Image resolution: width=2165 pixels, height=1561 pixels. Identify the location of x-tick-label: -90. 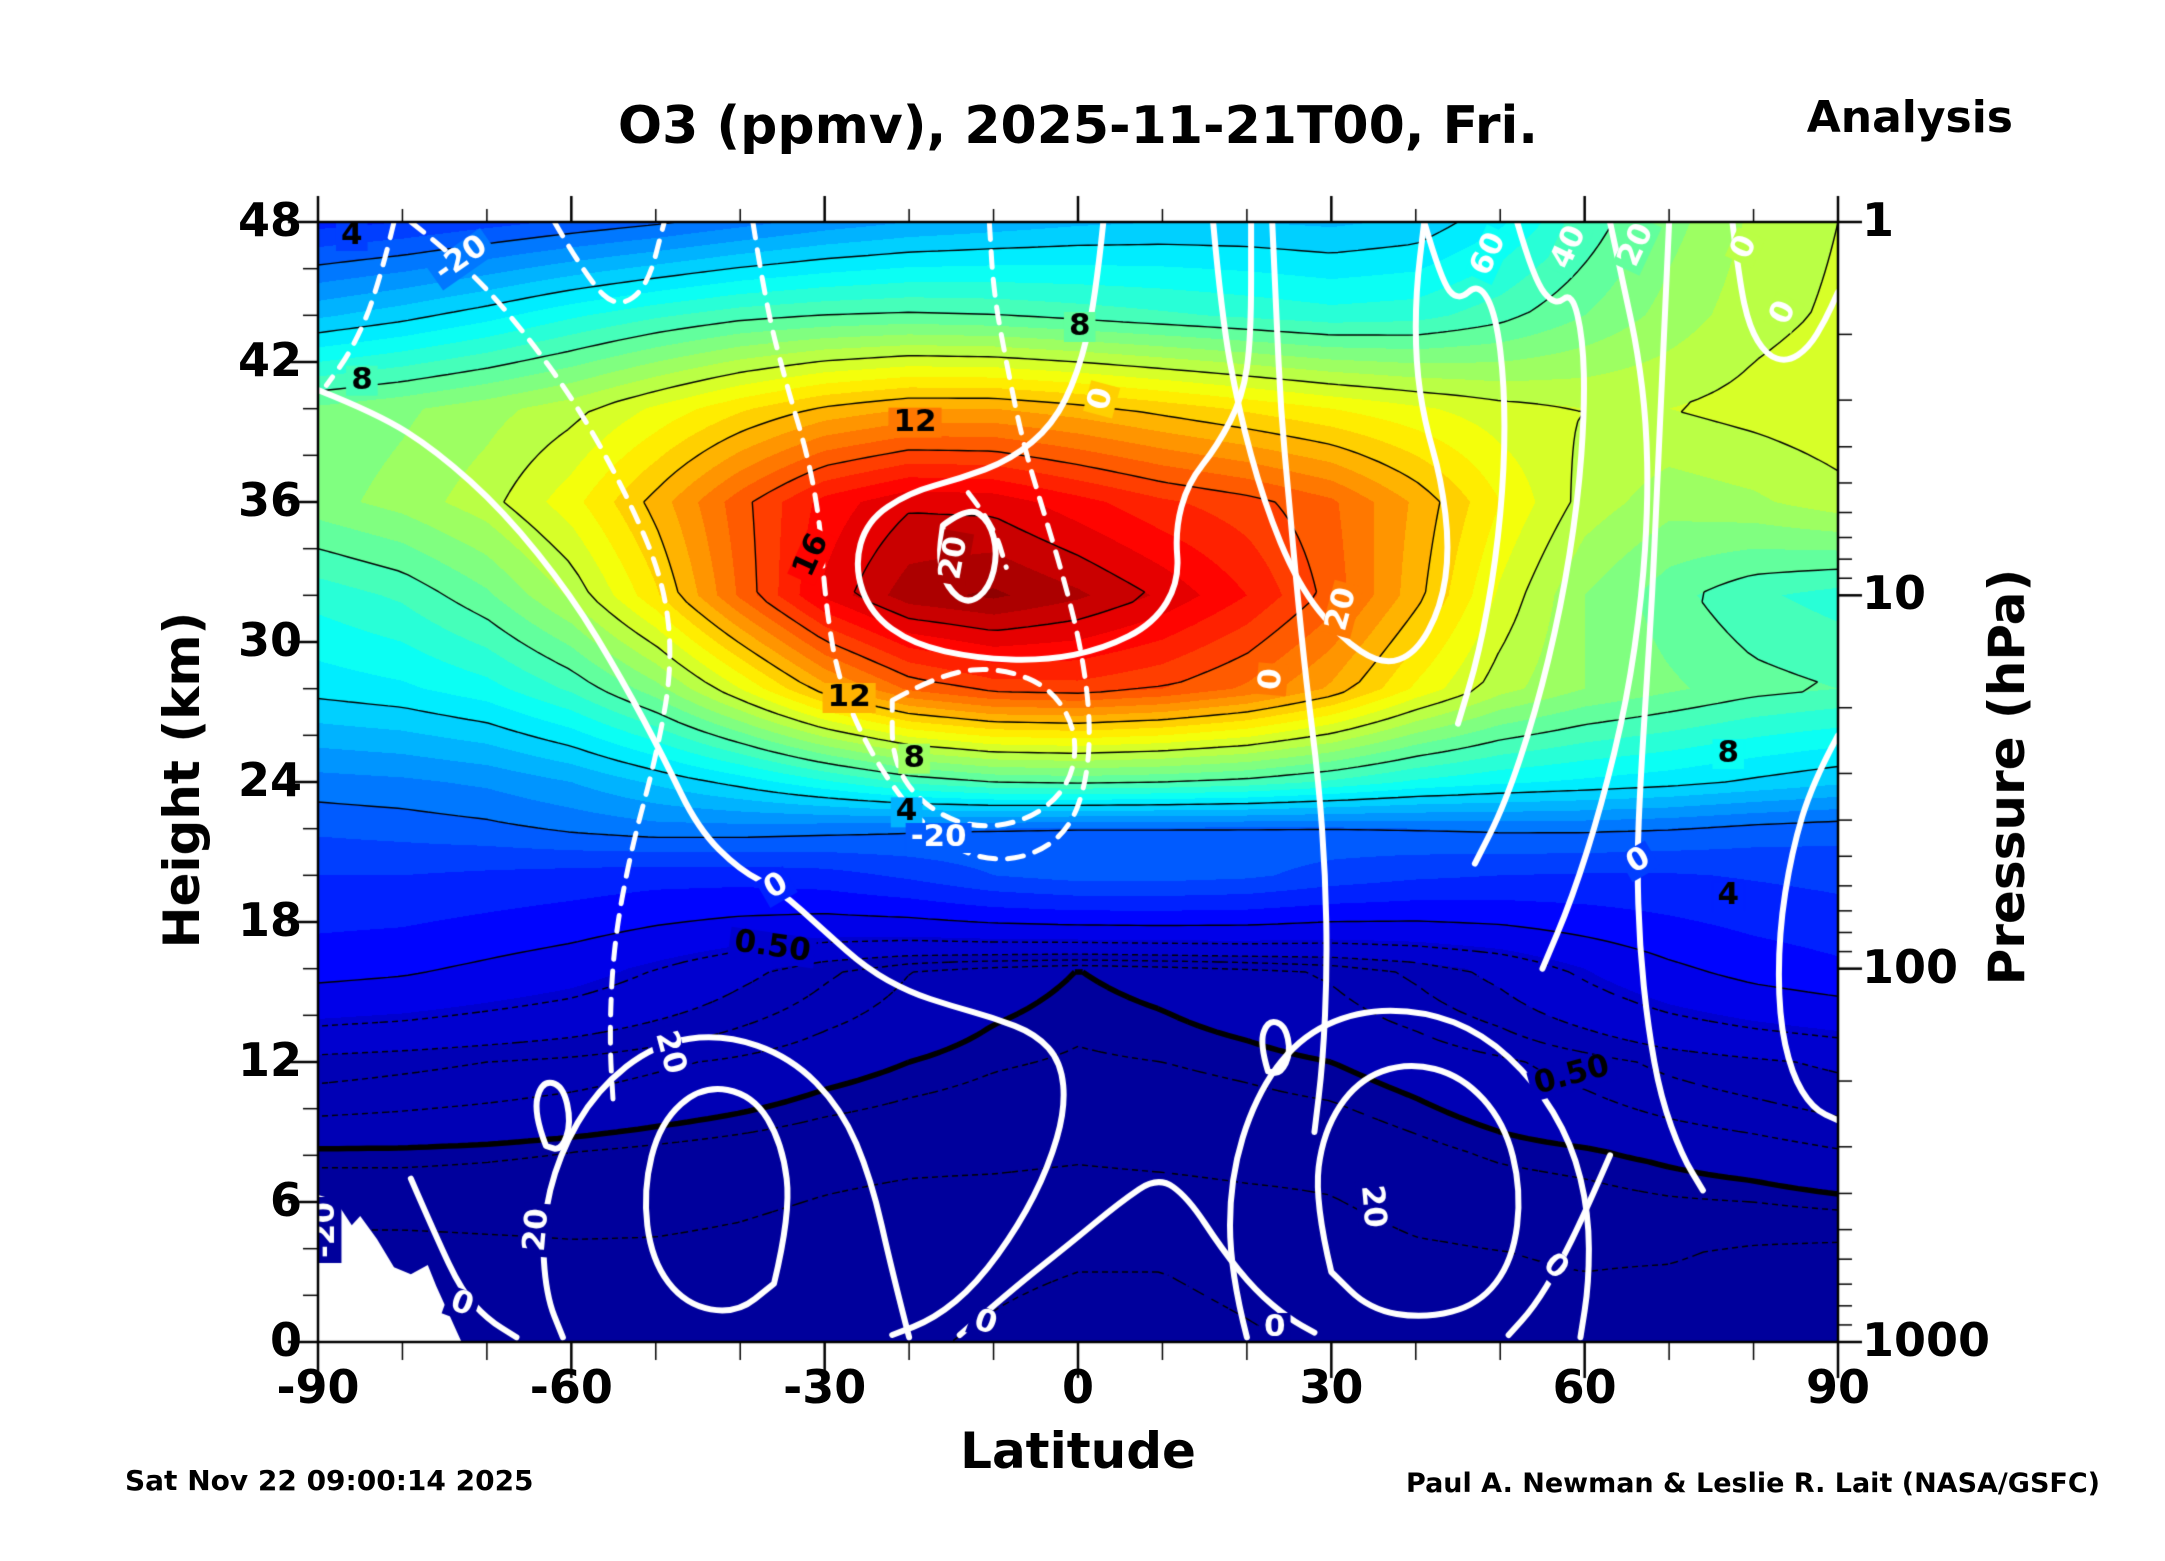
(318, 1387).